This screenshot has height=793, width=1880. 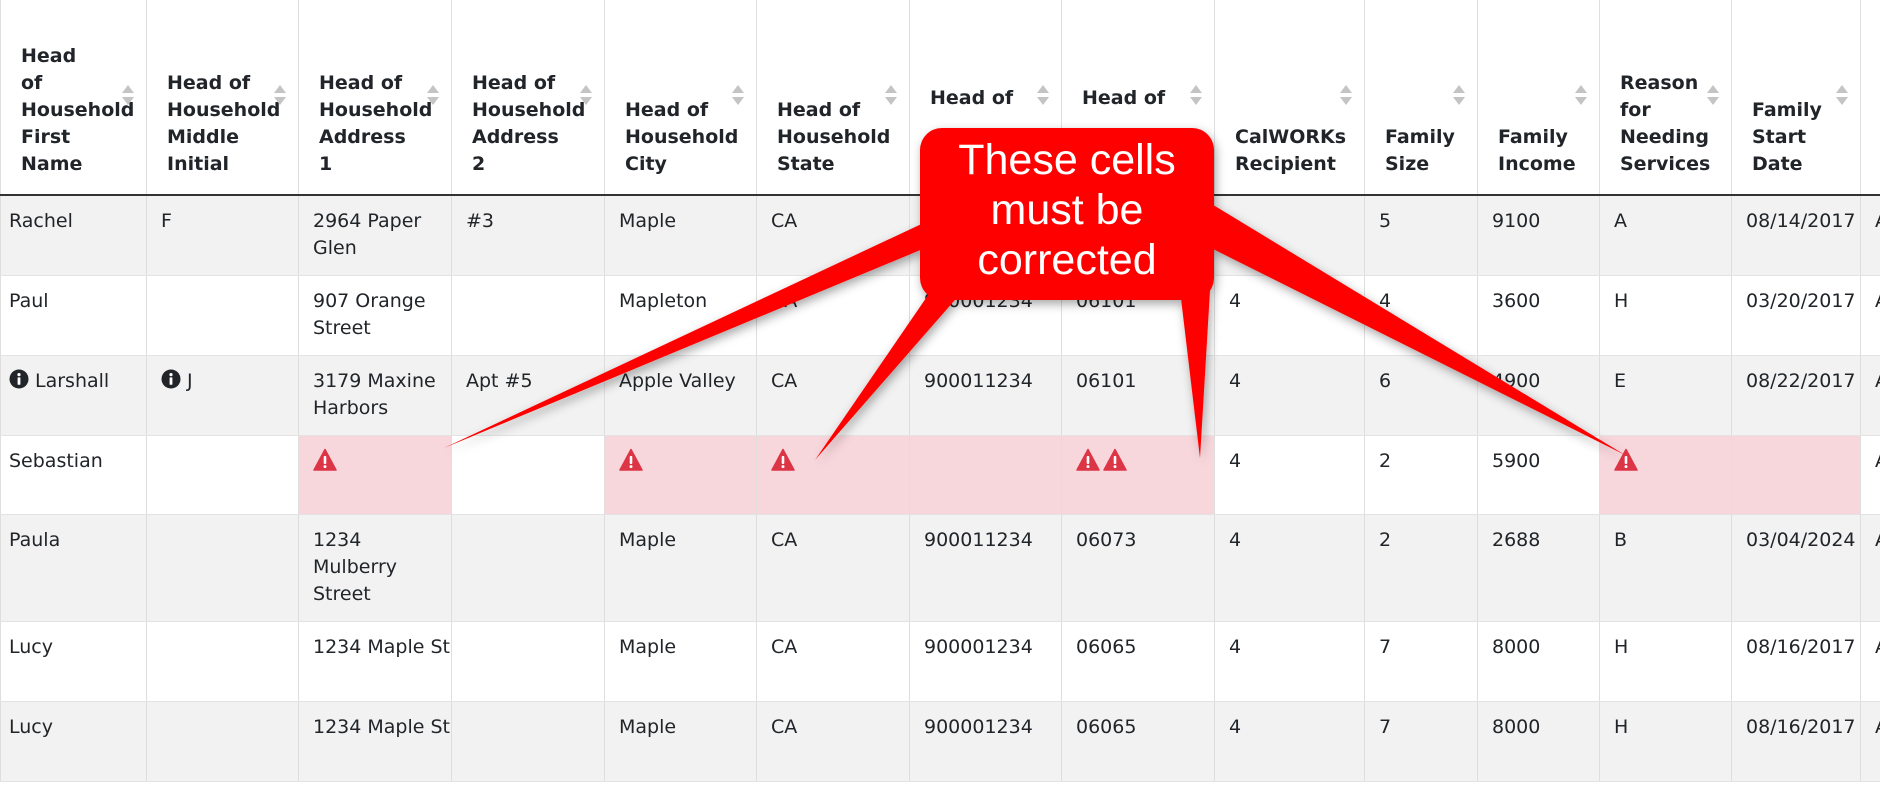 I want to click on column-header-first-name: Head of Household First Name, so click(x=74, y=97).